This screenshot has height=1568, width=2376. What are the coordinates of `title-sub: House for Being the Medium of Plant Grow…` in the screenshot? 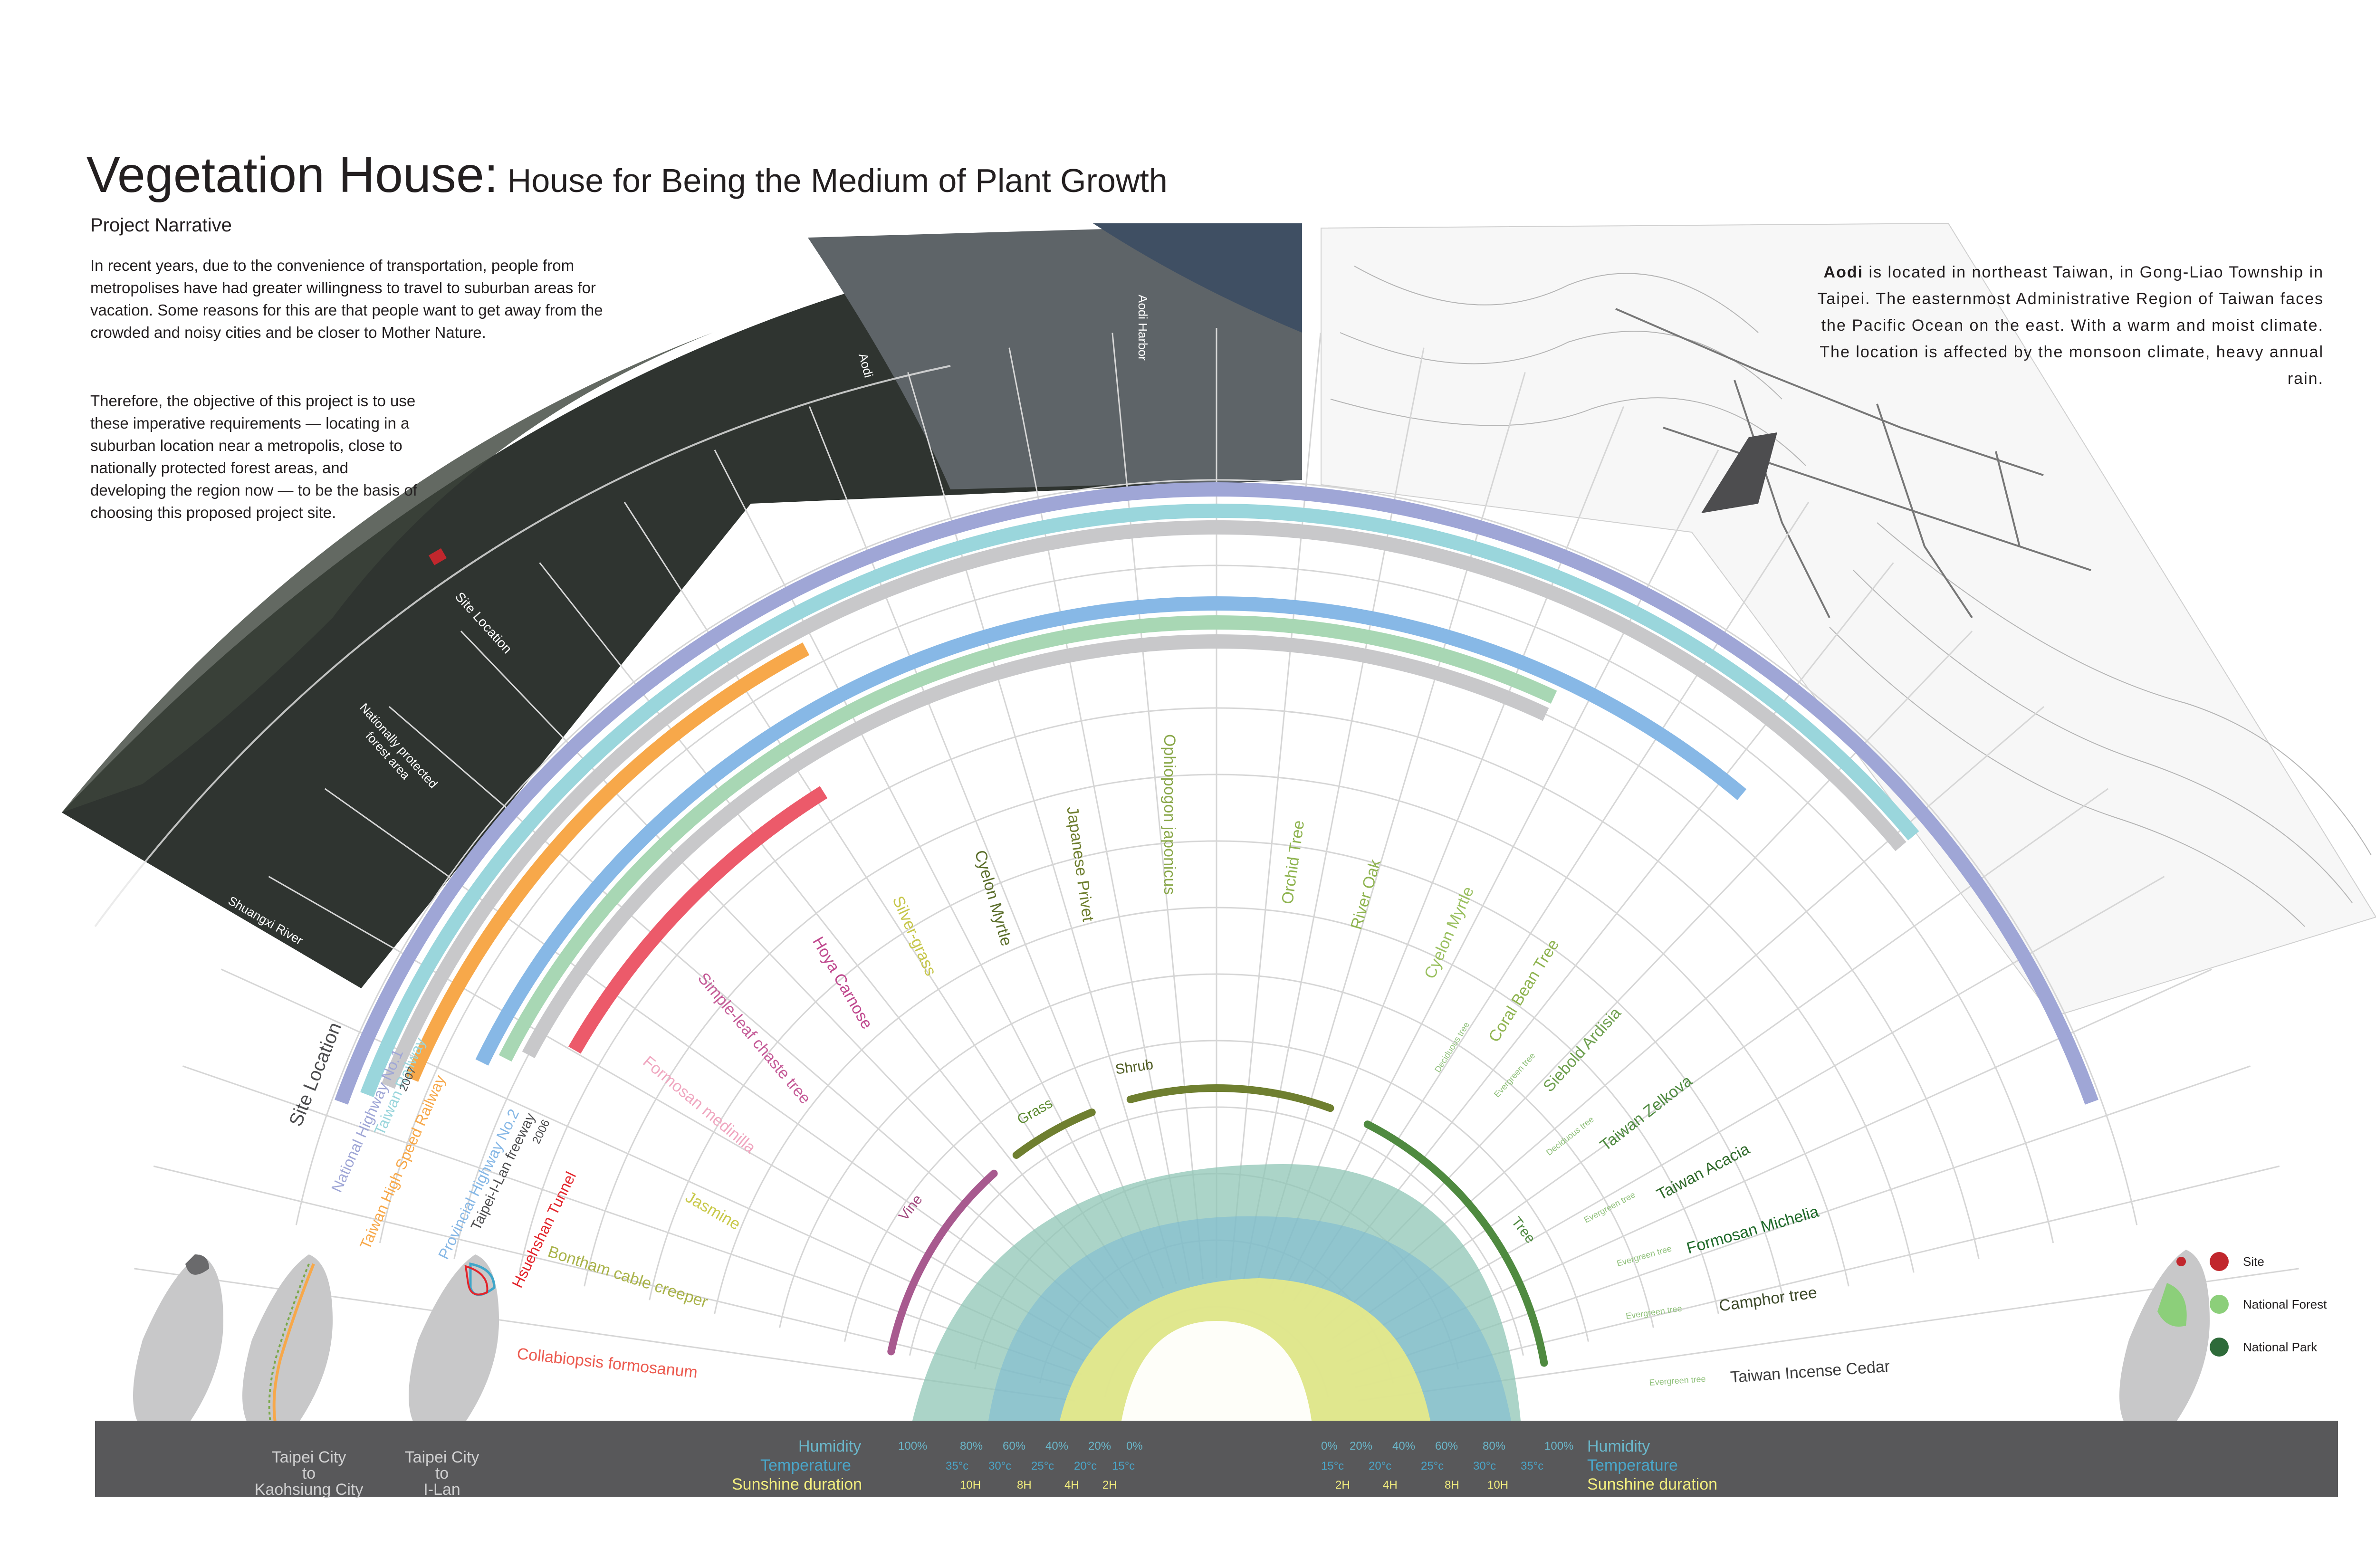 It's located at (833, 181).